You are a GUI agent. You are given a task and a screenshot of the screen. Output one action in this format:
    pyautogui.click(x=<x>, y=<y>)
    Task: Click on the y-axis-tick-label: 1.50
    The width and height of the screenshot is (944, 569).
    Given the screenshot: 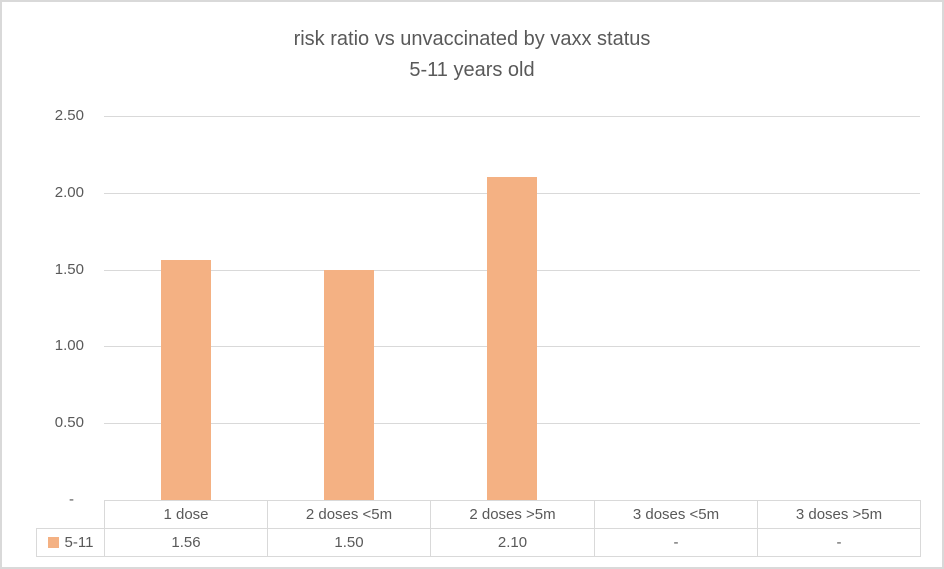 What is the action you would take?
    pyautogui.click(x=69, y=269)
    